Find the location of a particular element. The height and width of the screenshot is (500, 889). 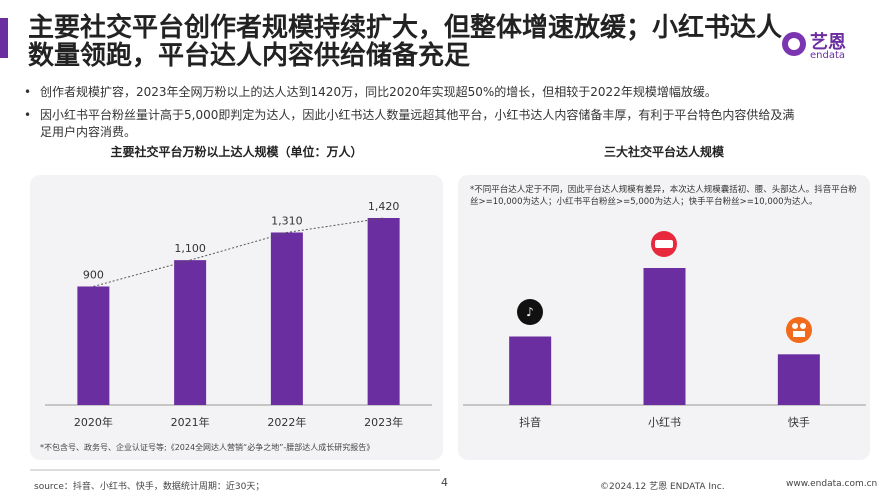

data-label: 1,310 is located at coordinates (287, 220).